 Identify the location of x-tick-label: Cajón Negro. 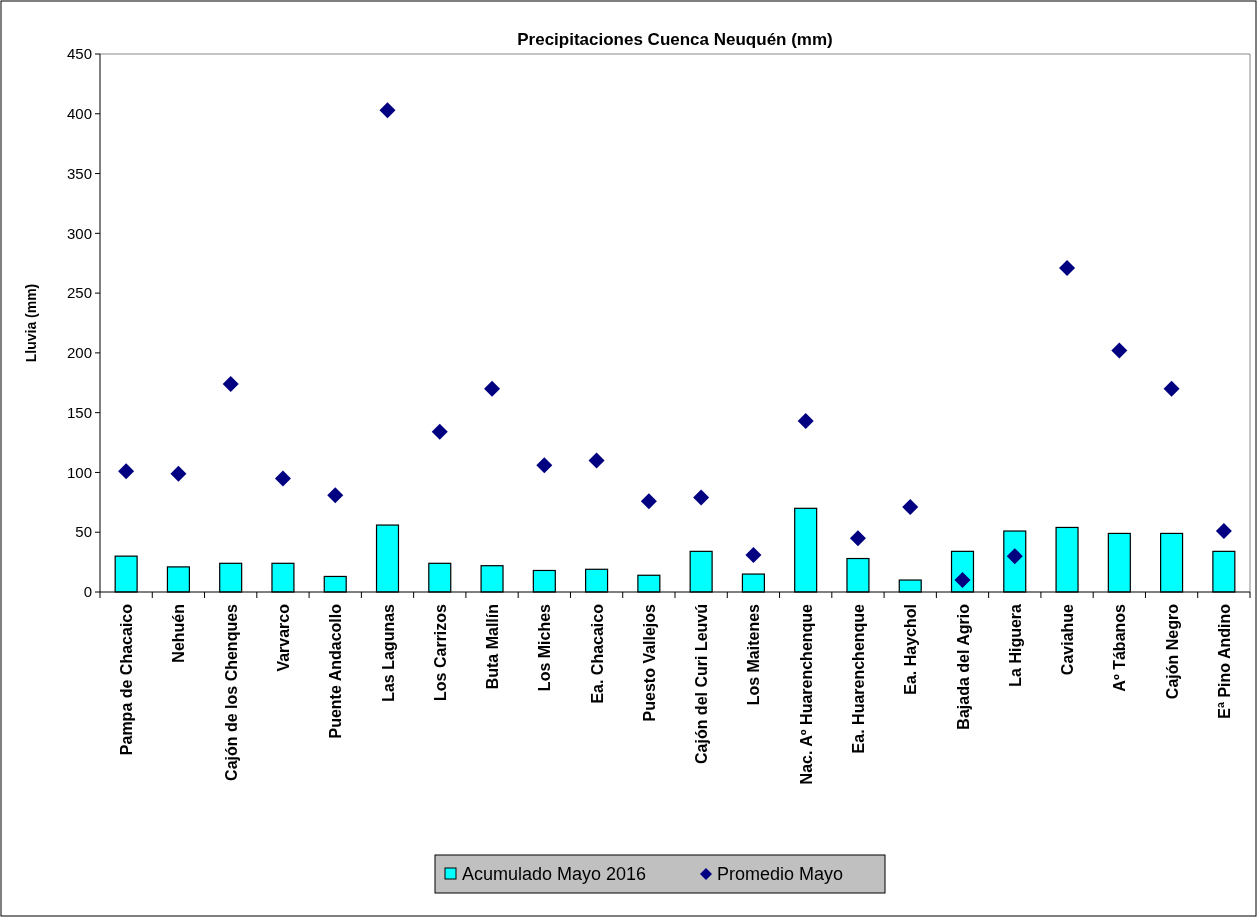
(1172, 651).